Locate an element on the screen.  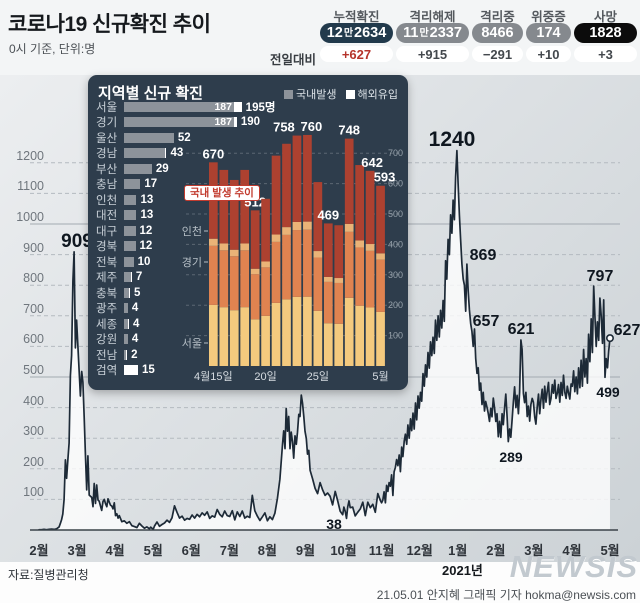
stat-value-unit: 만 is located at coordinates (348, 33).